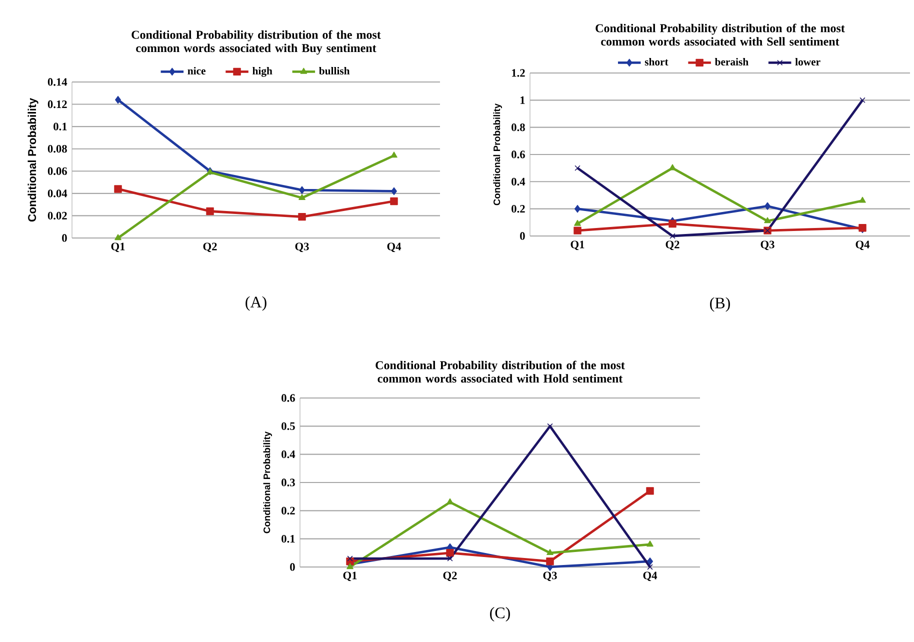 This screenshot has height=642, width=914. Describe the element at coordinates (500, 614) in the screenshot. I see `text: (C)` at that location.